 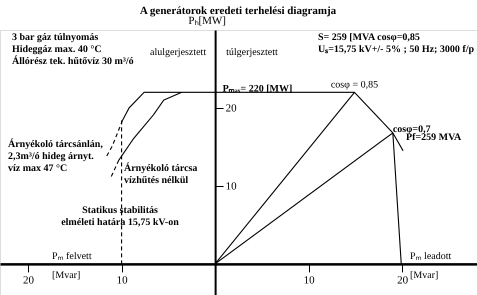 I want to click on annotation: Statikus stabilitás elméleti határa 15,75 kV-on, so click(x=120, y=216).